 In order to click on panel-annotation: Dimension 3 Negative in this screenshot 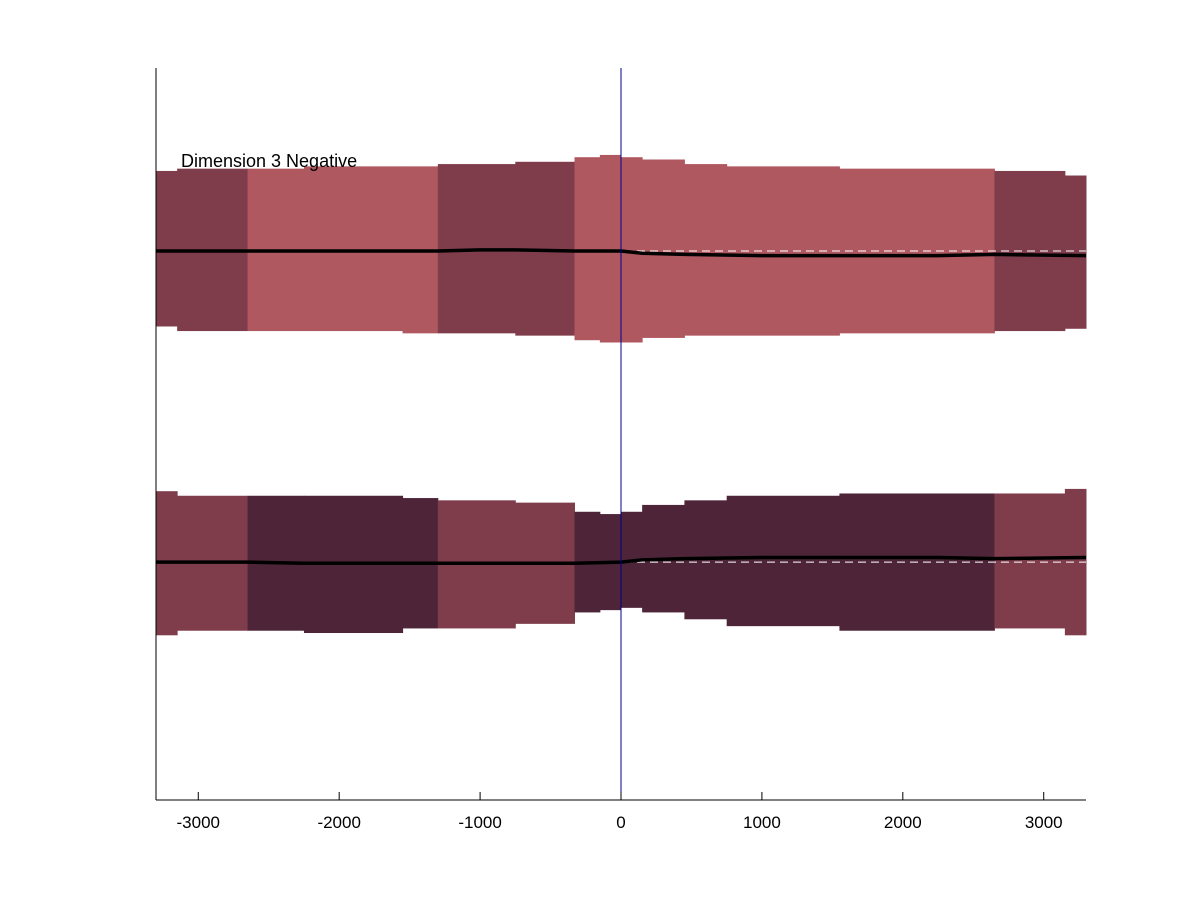, I will do `click(269, 161)`.